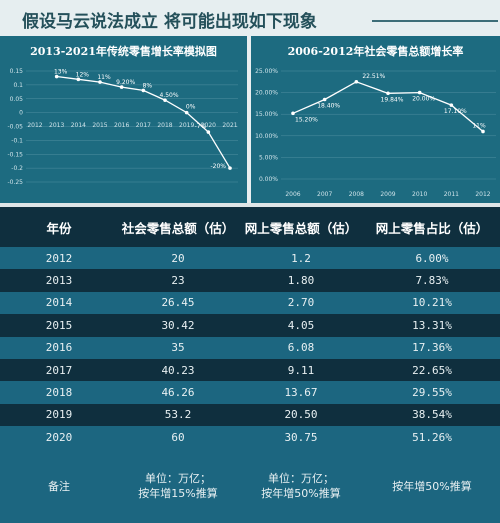 This screenshot has height=523, width=500. I want to click on table-cell: 2020, so click(59, 437).